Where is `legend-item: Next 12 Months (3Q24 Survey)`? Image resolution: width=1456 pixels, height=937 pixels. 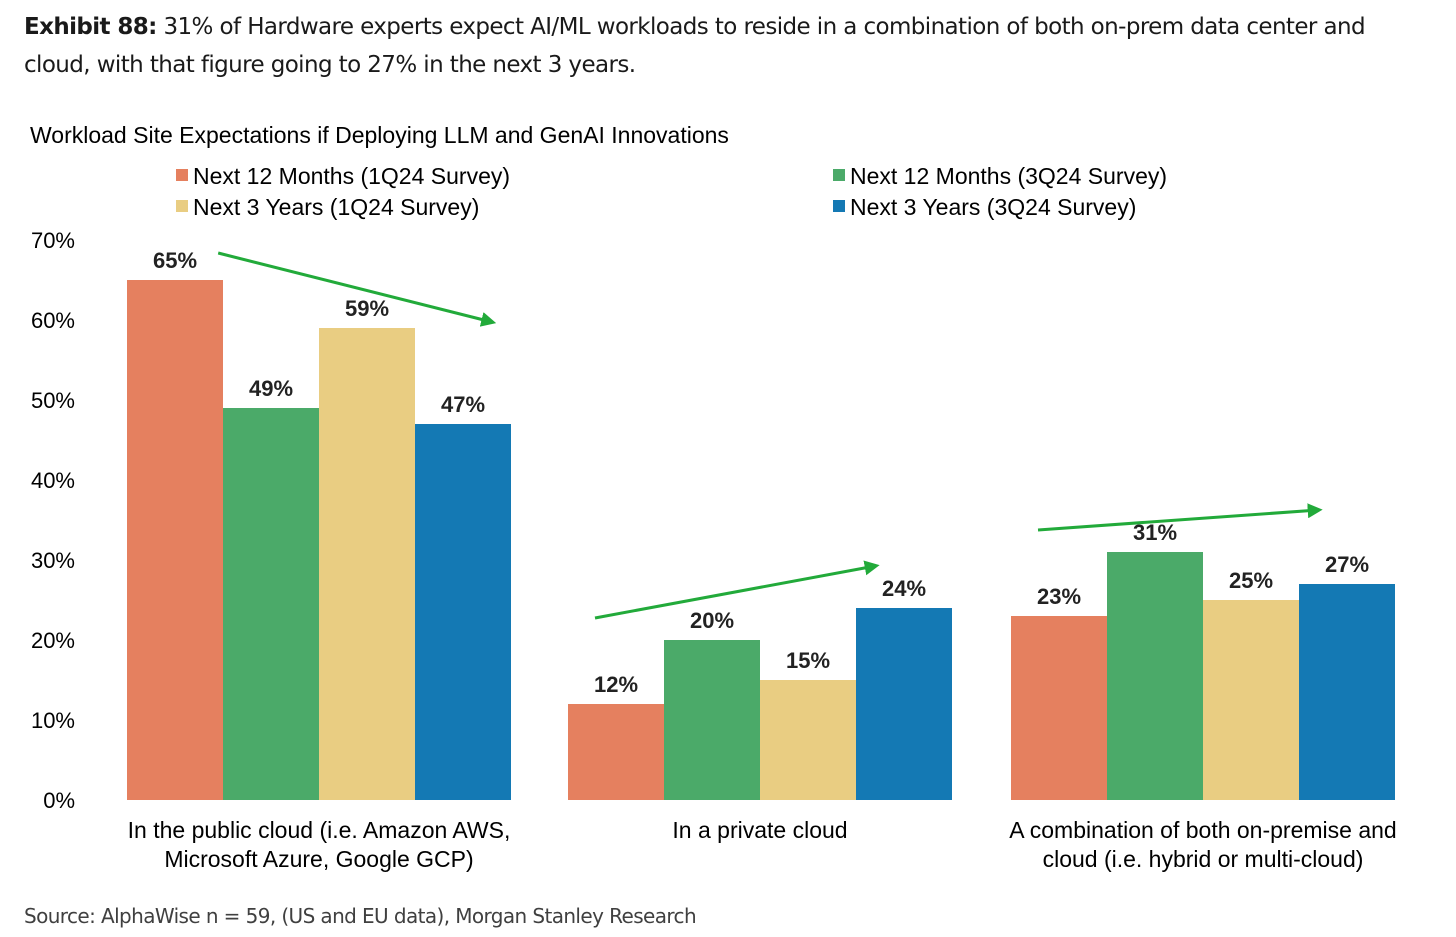
legend-item: Next 12 Months (3Q24 Survey) is located at coordinates (1000, 176).